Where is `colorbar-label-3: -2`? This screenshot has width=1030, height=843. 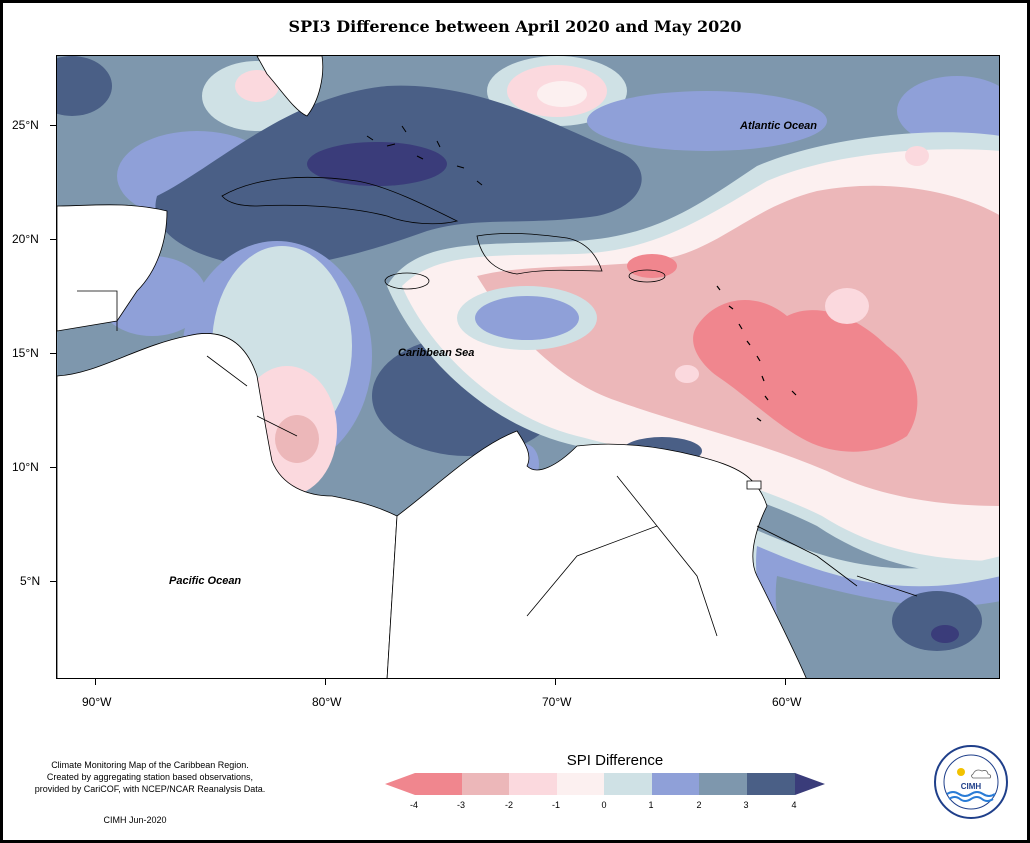
colorbar-label-3: -2 is located at coordinates (508, 805).